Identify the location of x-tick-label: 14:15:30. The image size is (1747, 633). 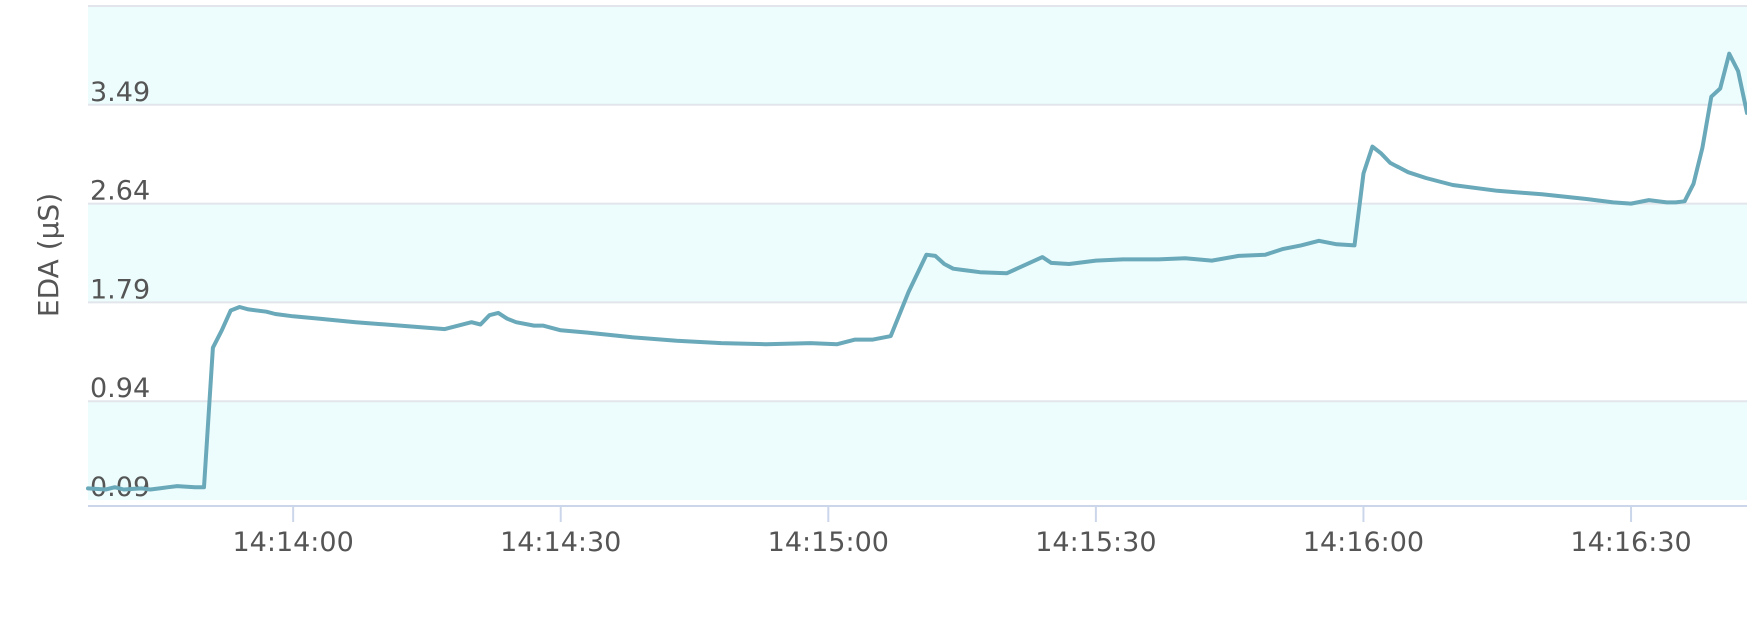
(1095, 542).